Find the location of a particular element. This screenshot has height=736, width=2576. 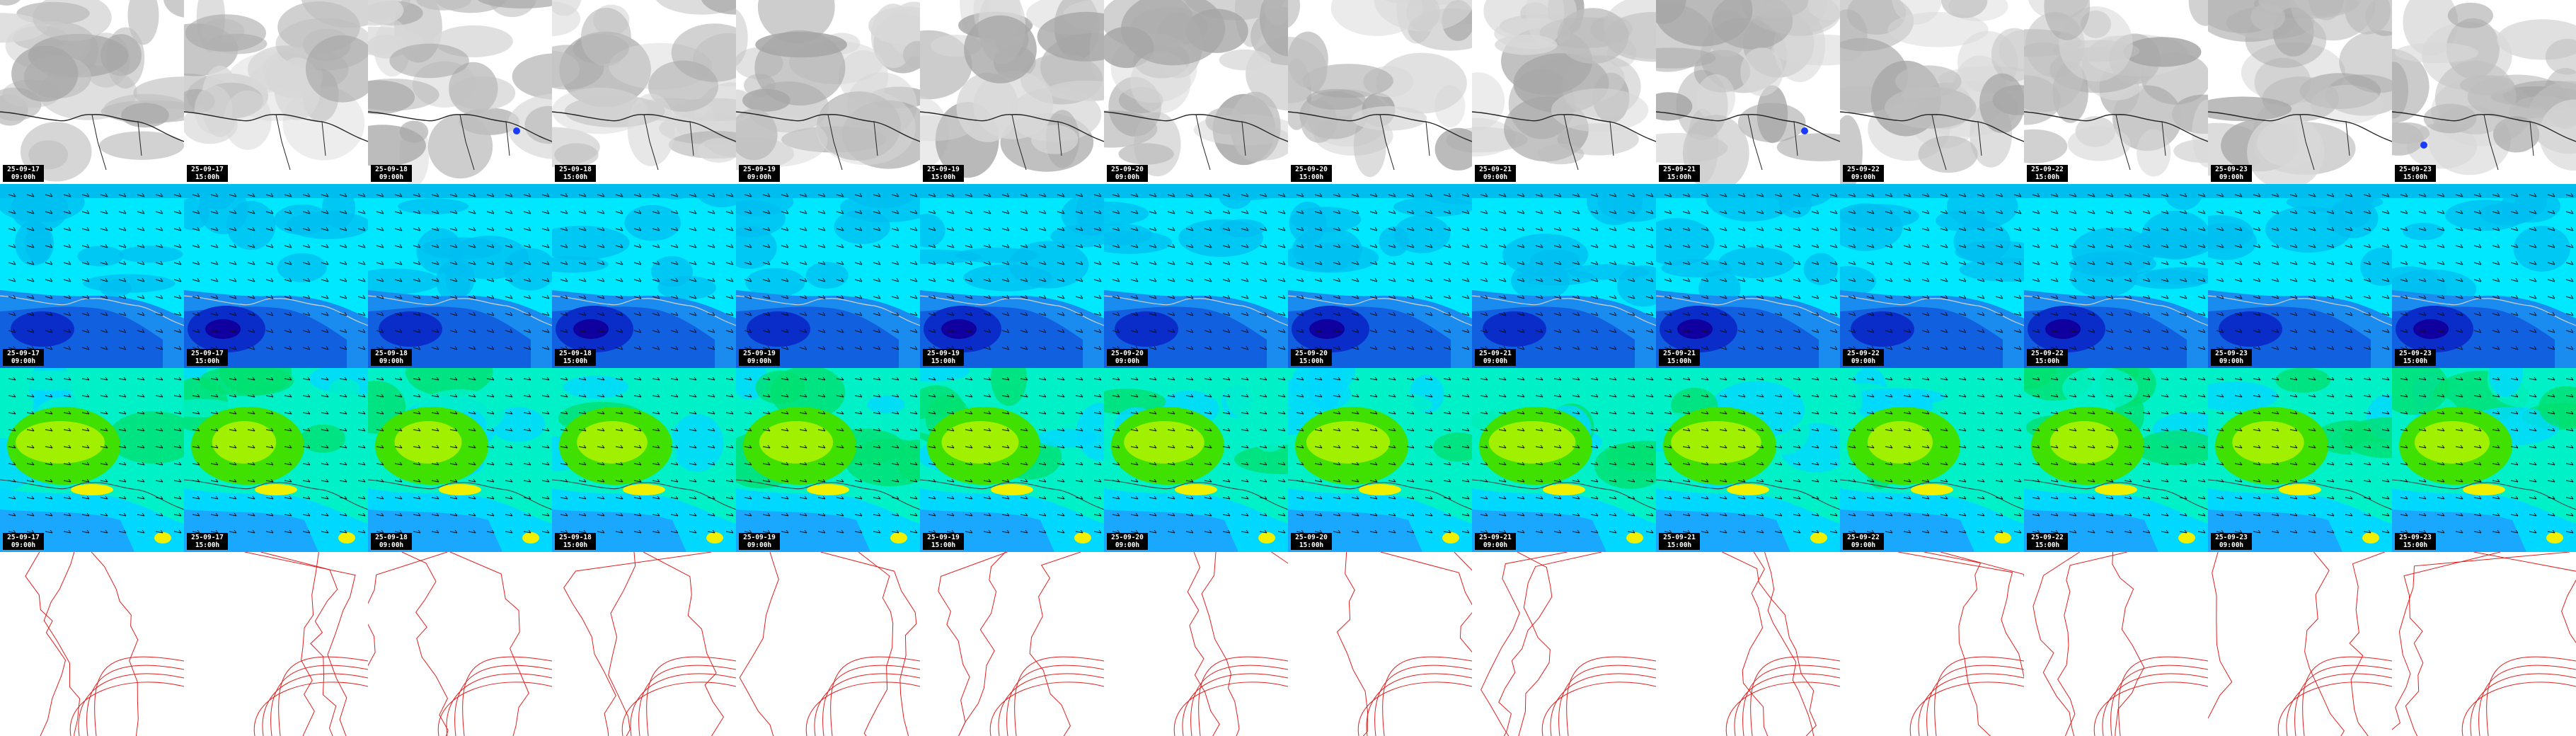

map-panel-field-a: 25-09-17 15:00h is located at coordinates (276, 276).